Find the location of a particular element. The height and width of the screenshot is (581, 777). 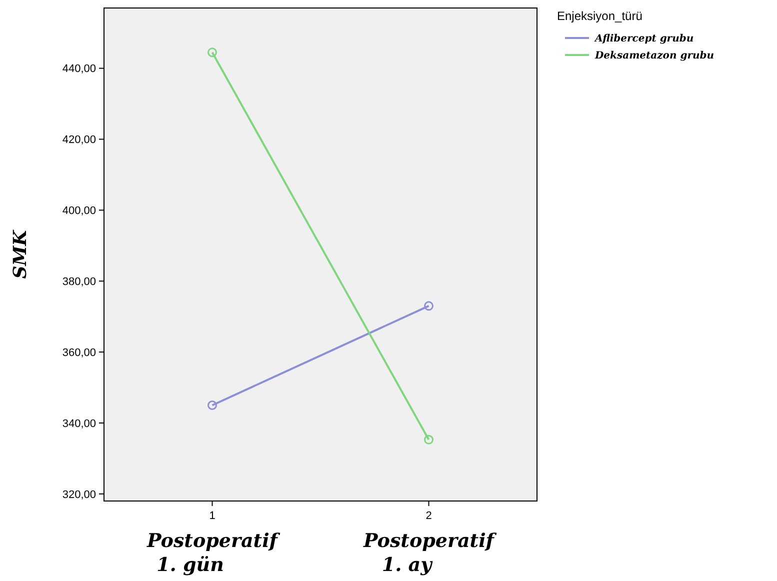

y-tick-label: 380,00 is located at coordinates (79, 282).